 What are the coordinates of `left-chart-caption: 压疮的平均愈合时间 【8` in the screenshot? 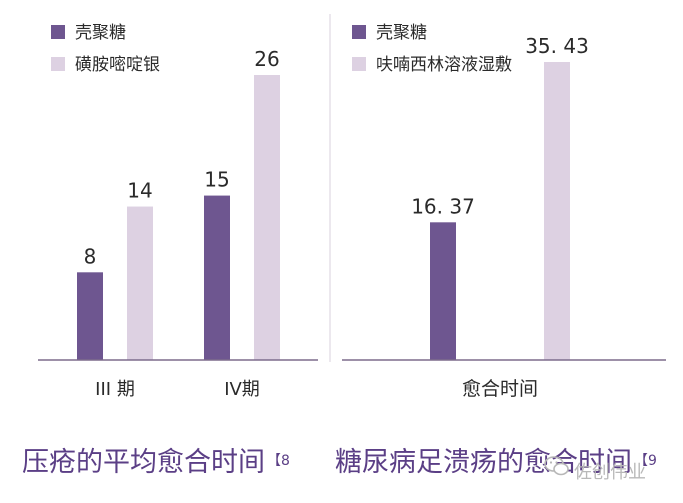 It's located at (156, 463).